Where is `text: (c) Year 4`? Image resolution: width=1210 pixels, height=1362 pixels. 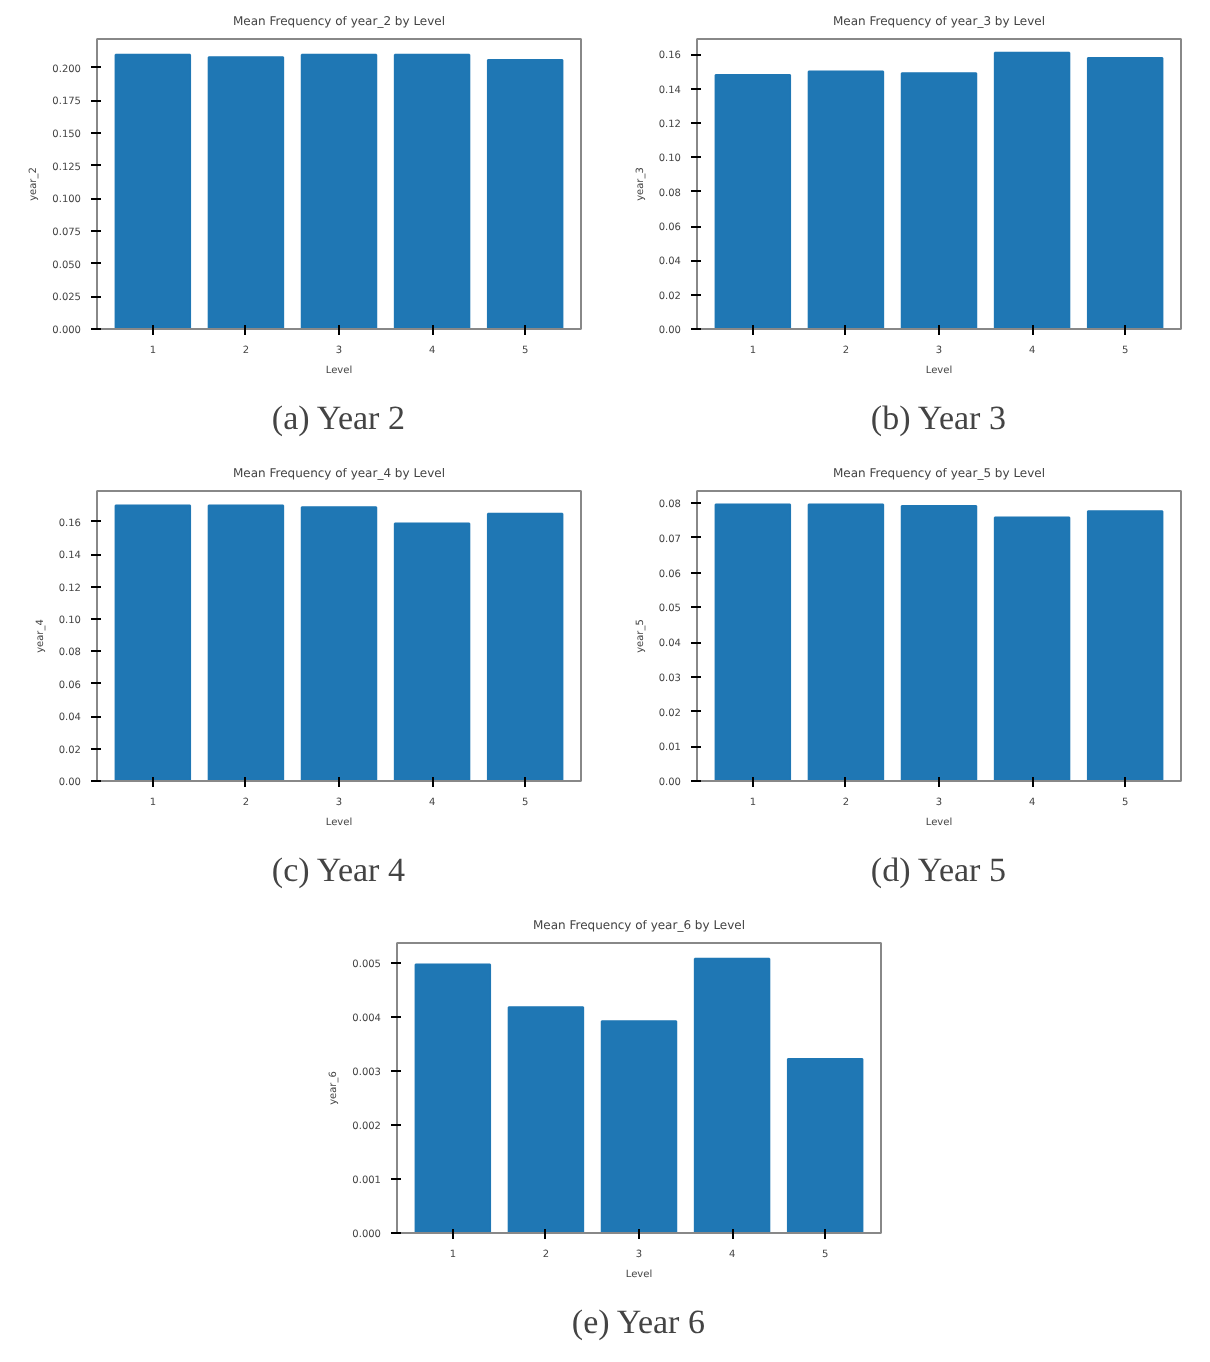 text: (c) Year 4 is located at coordinates (338, 870).